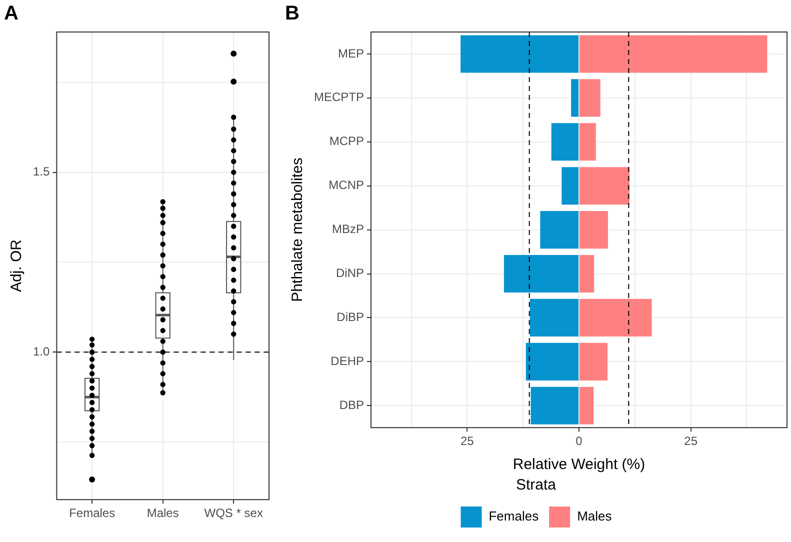 This screenshot has height=542, width=791. What do you see at coordinates (339, 97) in the screenshot?
I see `y-tick-label: MECPTP` at bounding box center [339, 97].